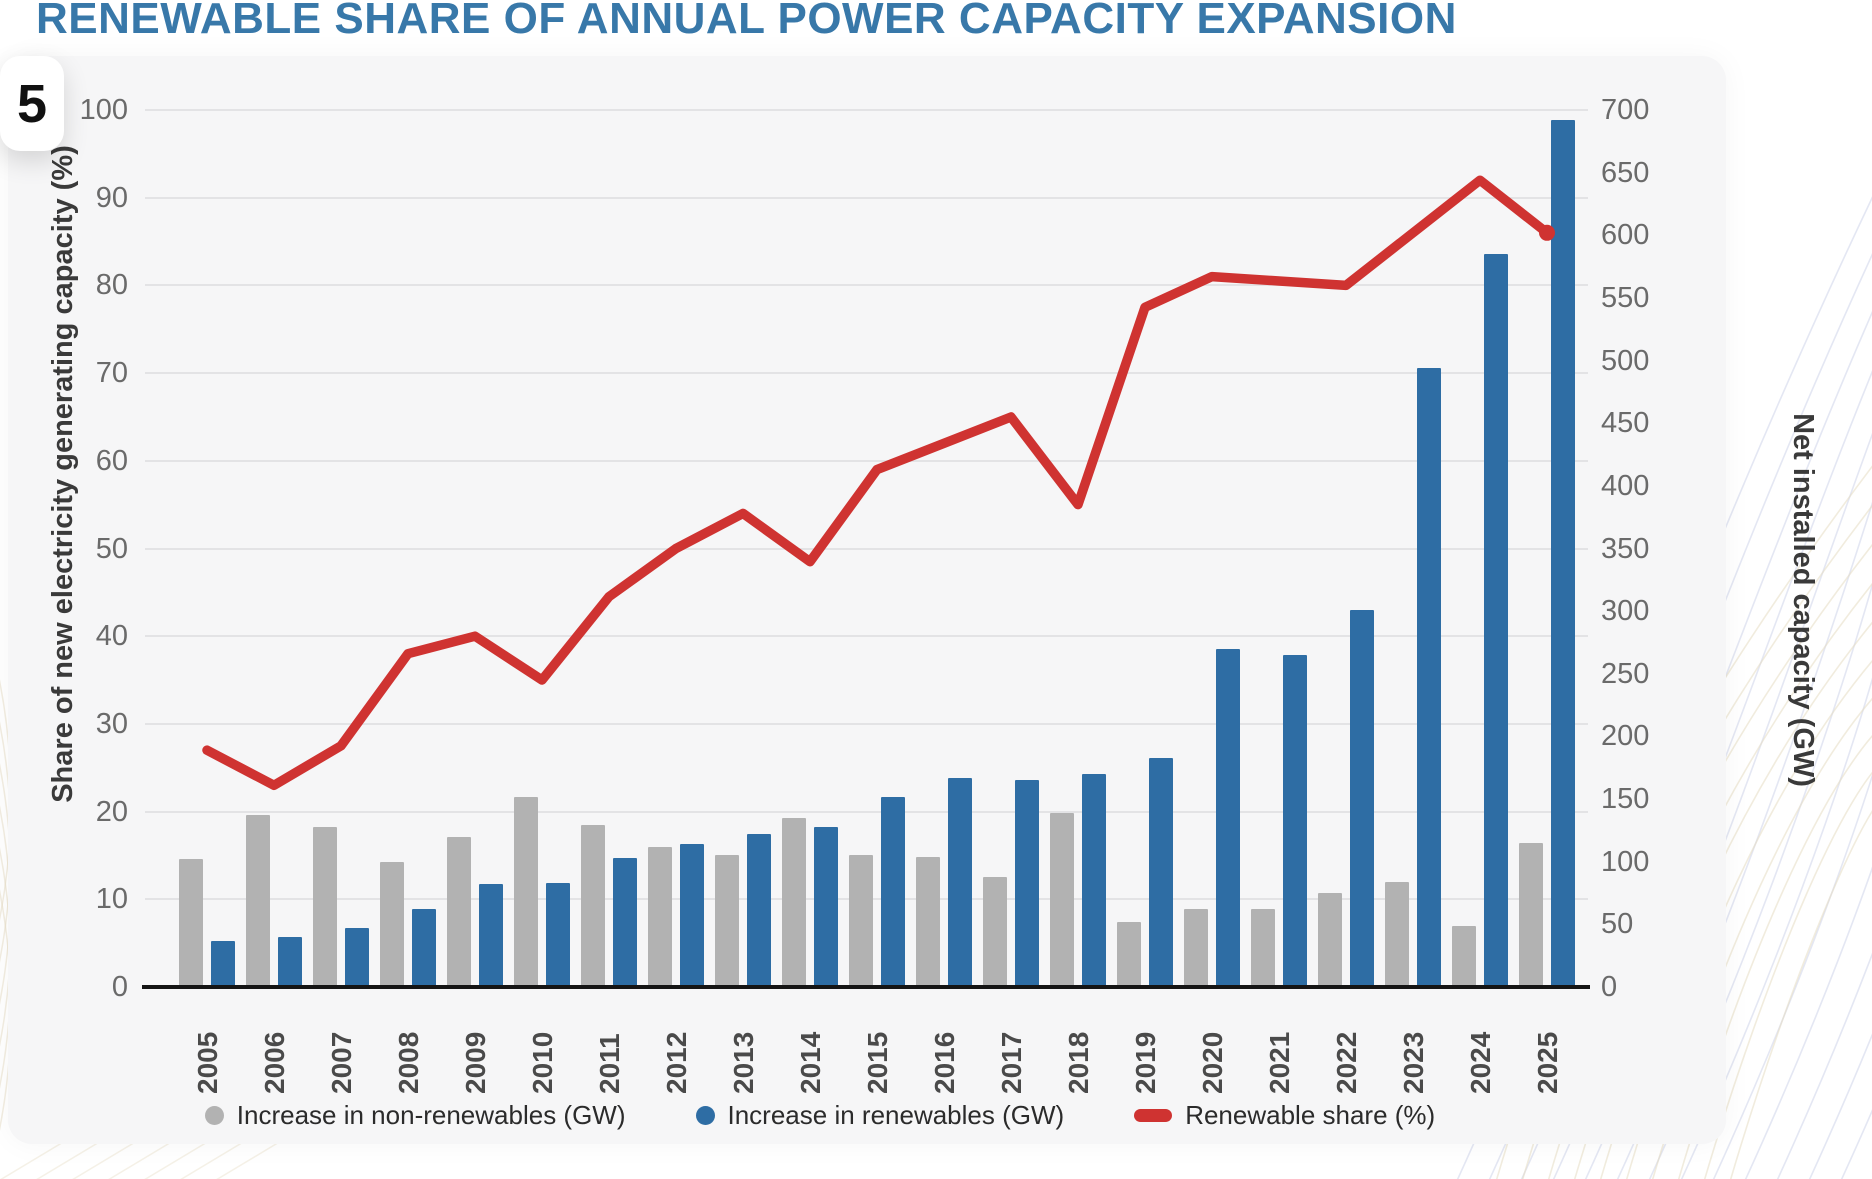 The height and width of the screenshot is (1179, 1872). I want to click on right-axis-tick-label: 0, so click(1609, 987).